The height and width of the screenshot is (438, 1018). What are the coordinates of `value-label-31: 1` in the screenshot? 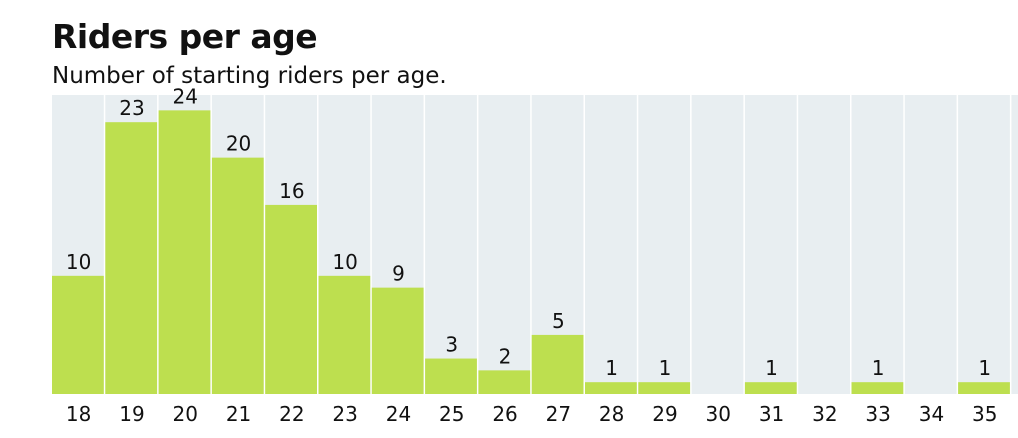 It's located at (771, 368).